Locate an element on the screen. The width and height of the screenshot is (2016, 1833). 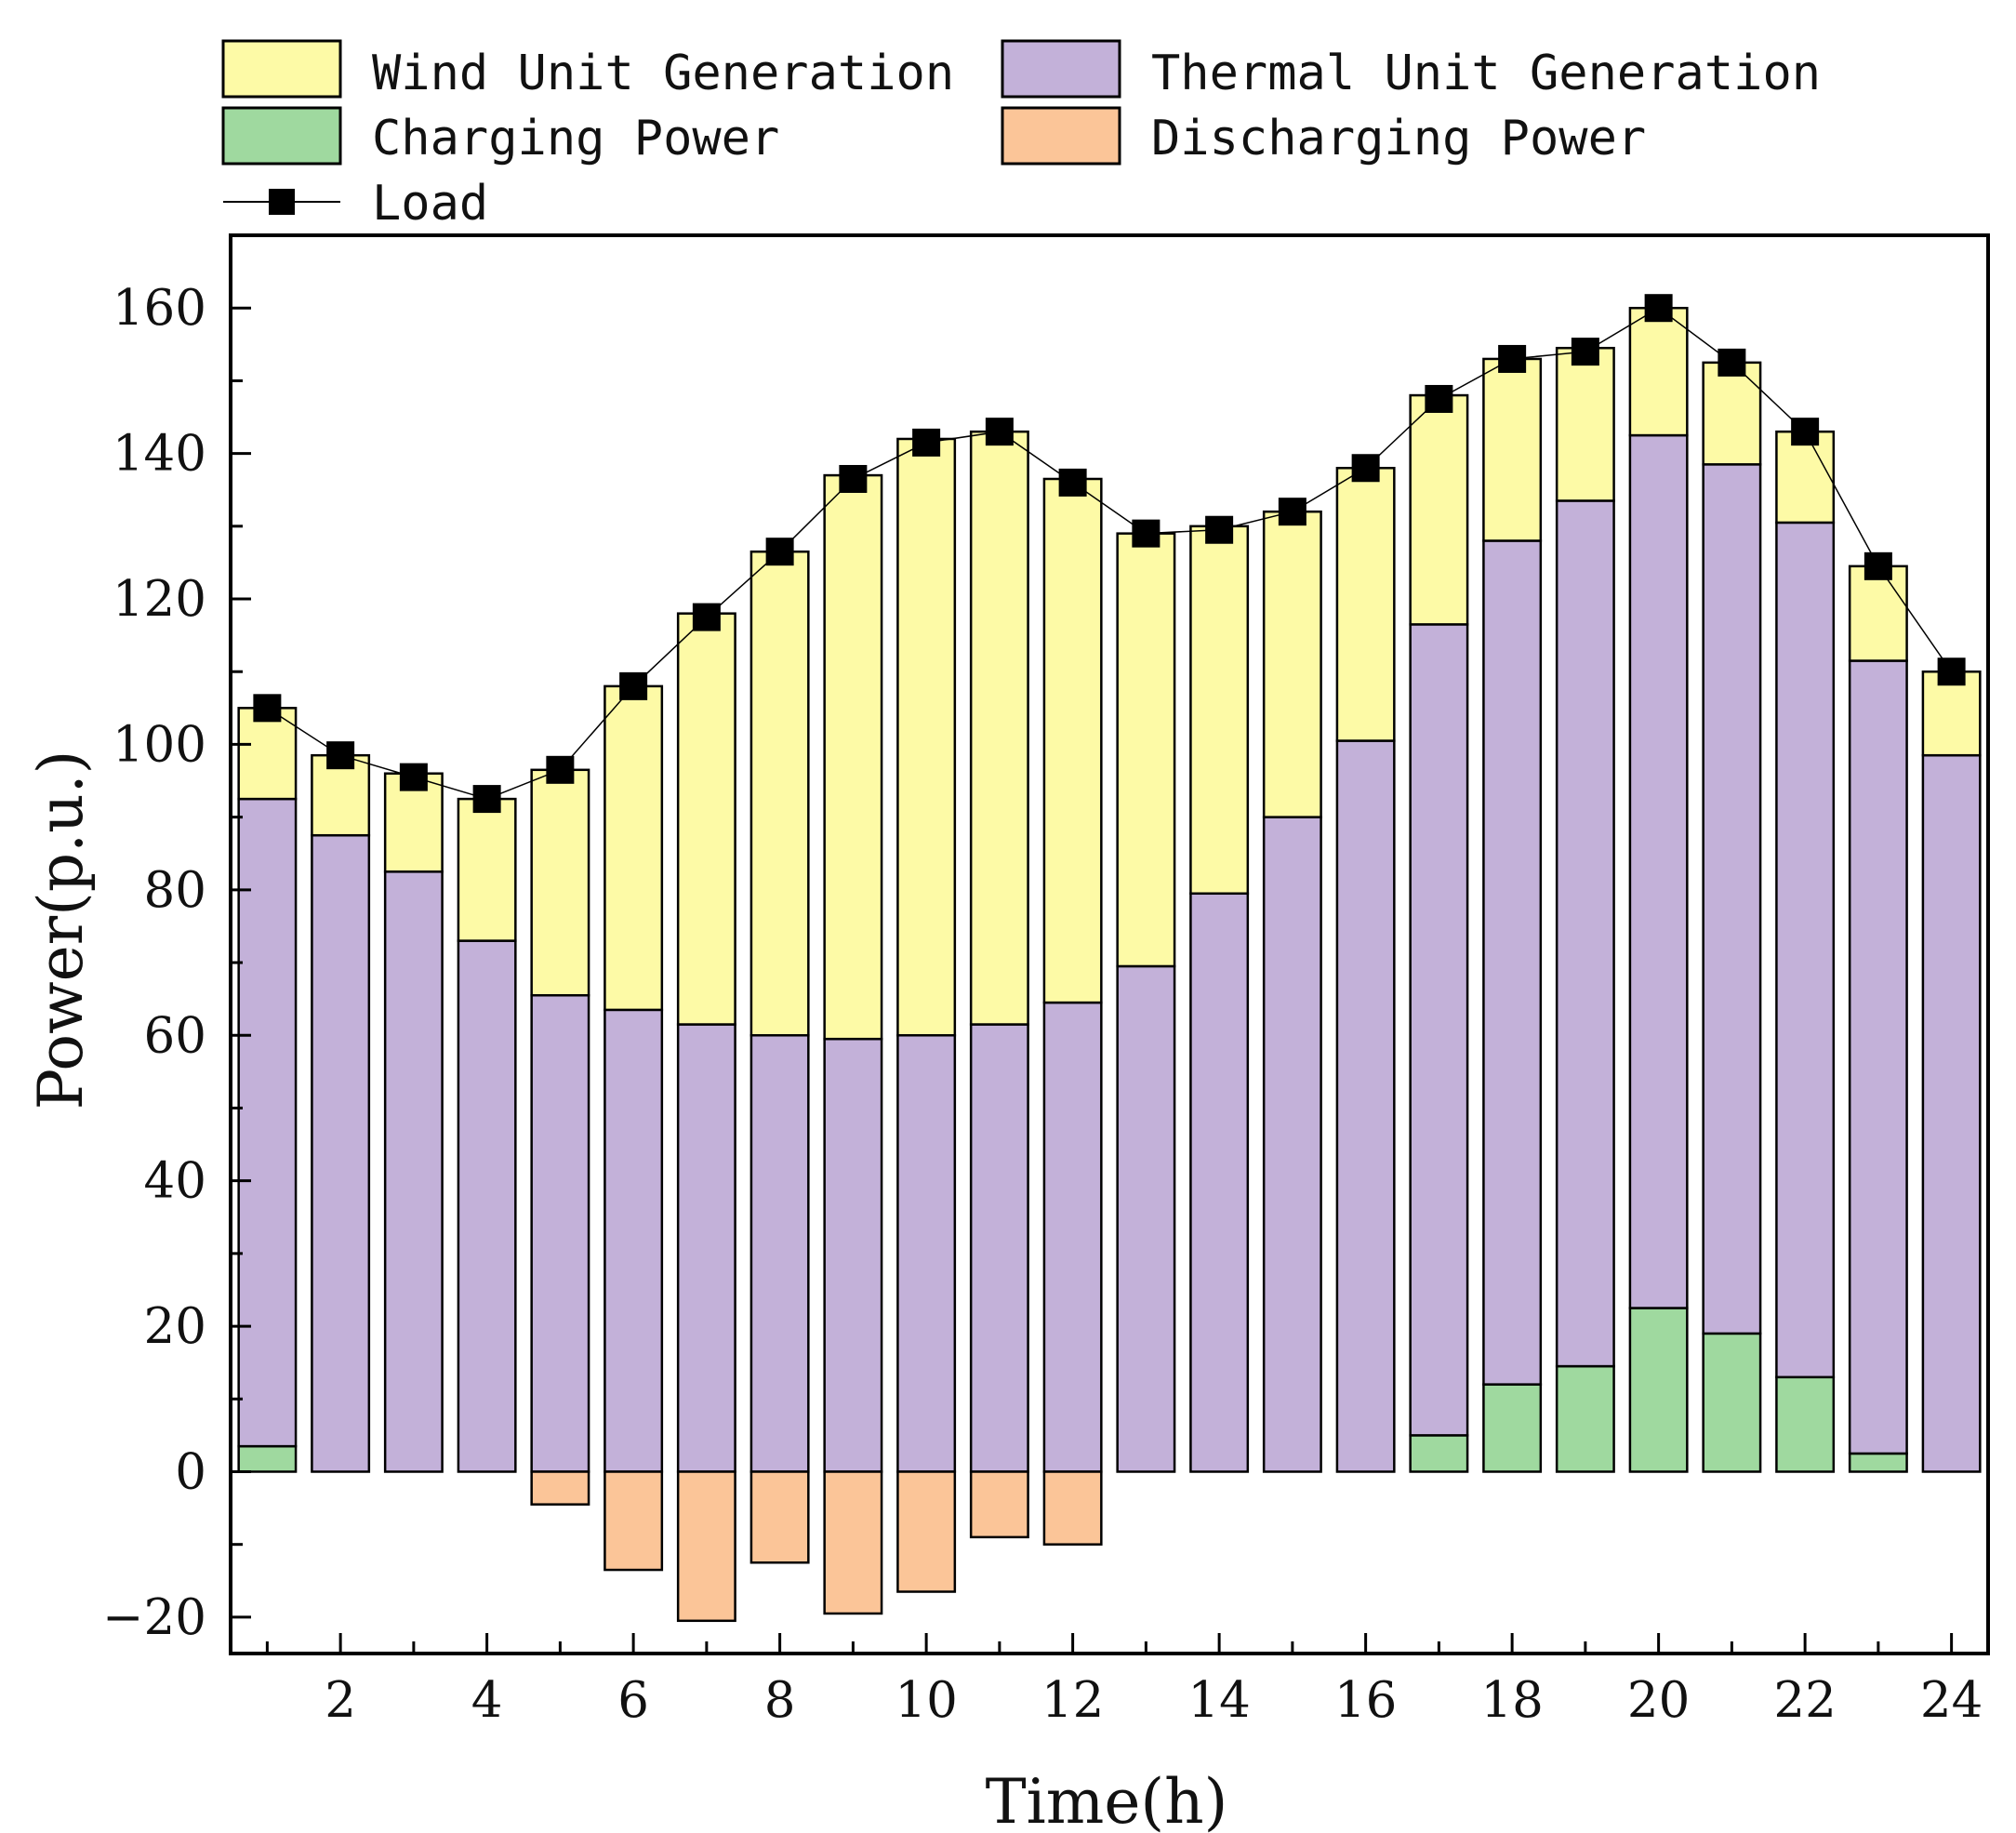
y-tick-label--20: −20 is located at coordinates (154, 1618).